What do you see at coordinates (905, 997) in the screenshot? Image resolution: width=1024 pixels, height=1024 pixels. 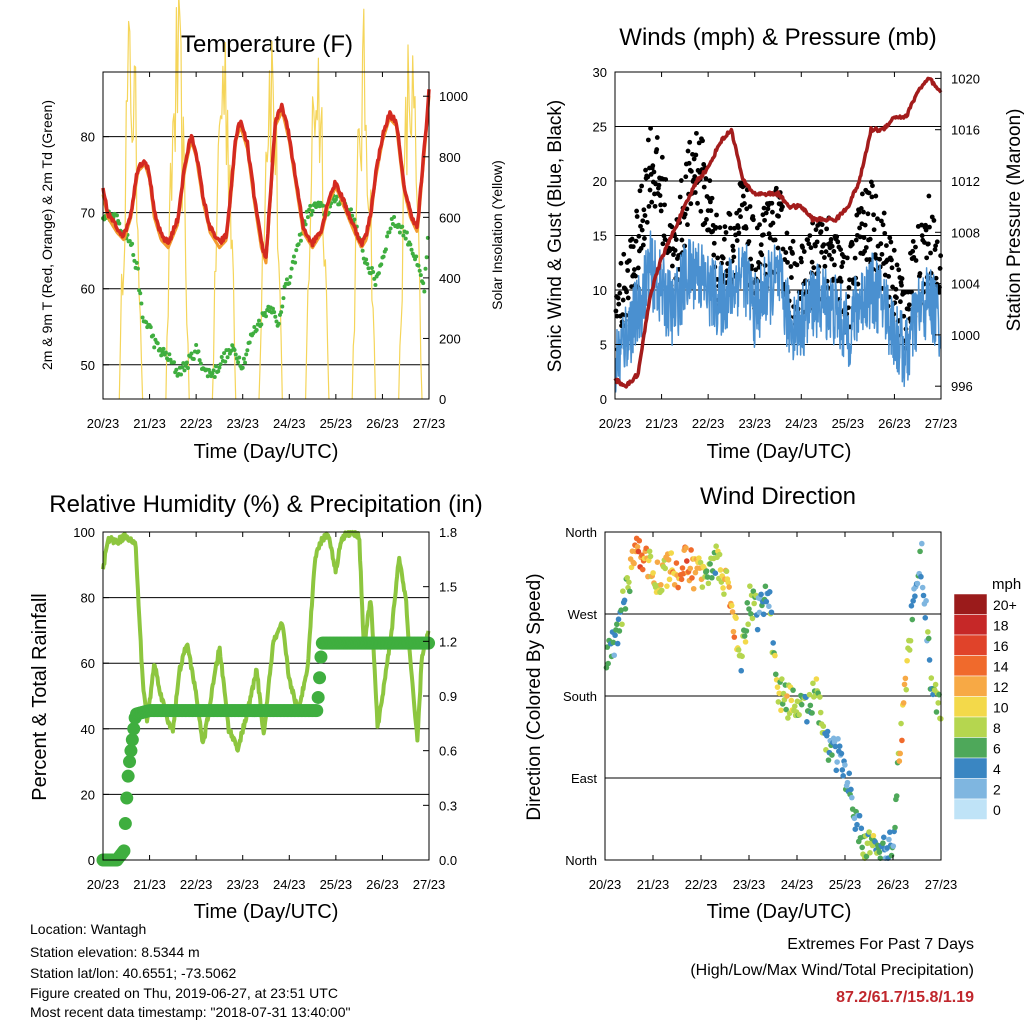 I see `extremes-values: 87.2/61.7/15.8/1.19` at bounding box center [905, 997].